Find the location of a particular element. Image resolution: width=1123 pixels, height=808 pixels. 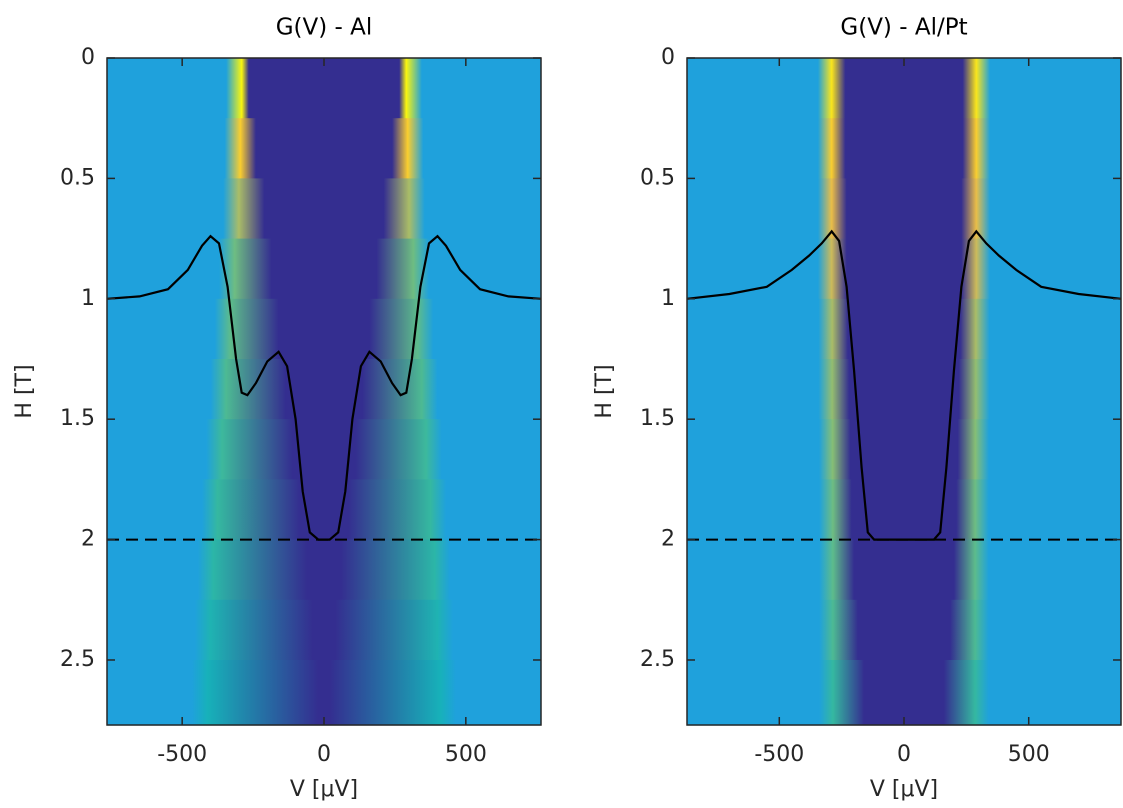

chart-title: G(V) - Al is located at coordinates (324, 28).